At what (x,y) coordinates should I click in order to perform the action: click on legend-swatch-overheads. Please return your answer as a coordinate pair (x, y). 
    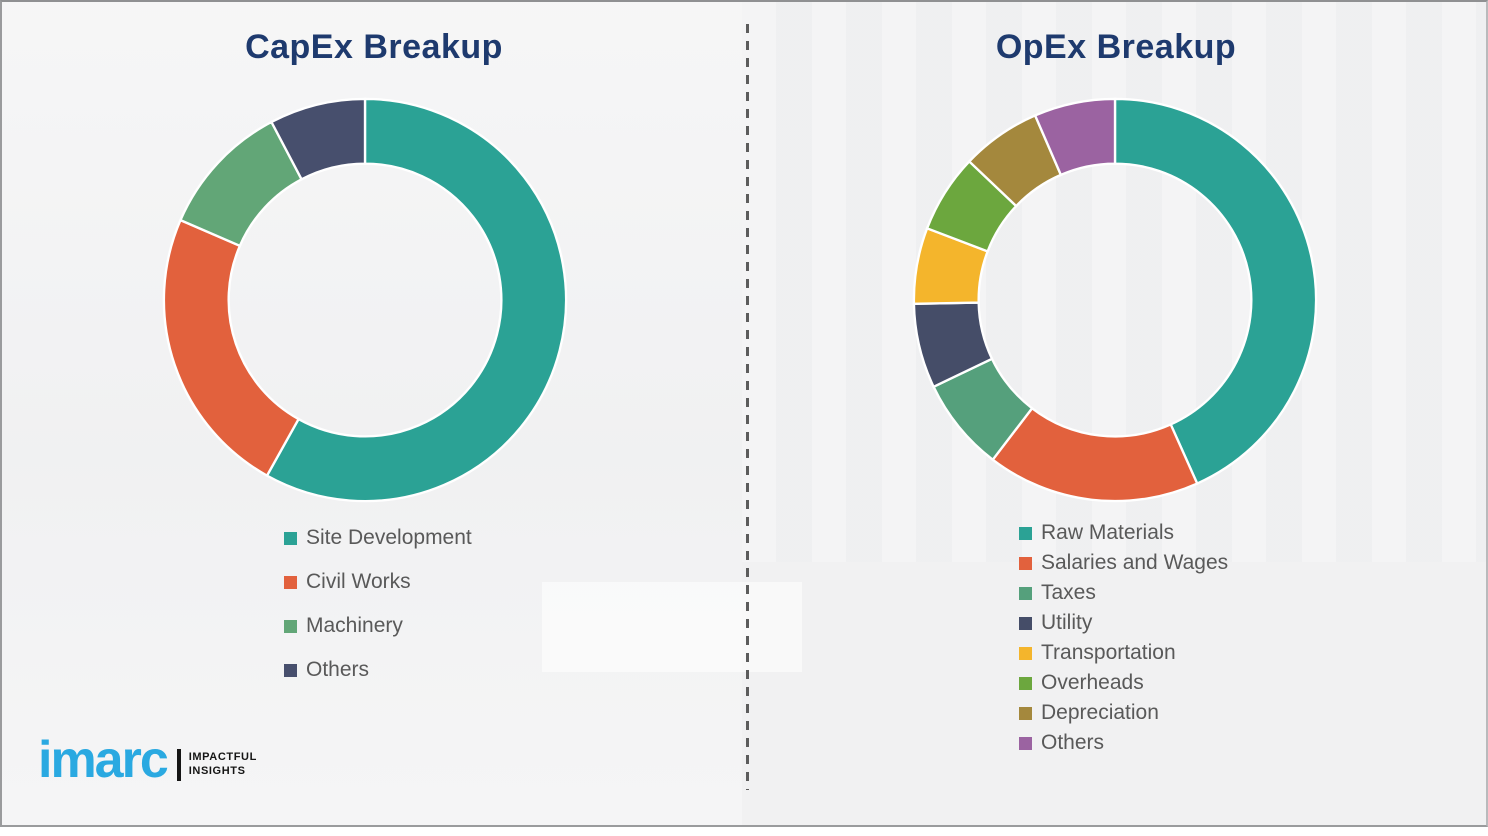
    Looking at the image, I should click on (1025, 683).